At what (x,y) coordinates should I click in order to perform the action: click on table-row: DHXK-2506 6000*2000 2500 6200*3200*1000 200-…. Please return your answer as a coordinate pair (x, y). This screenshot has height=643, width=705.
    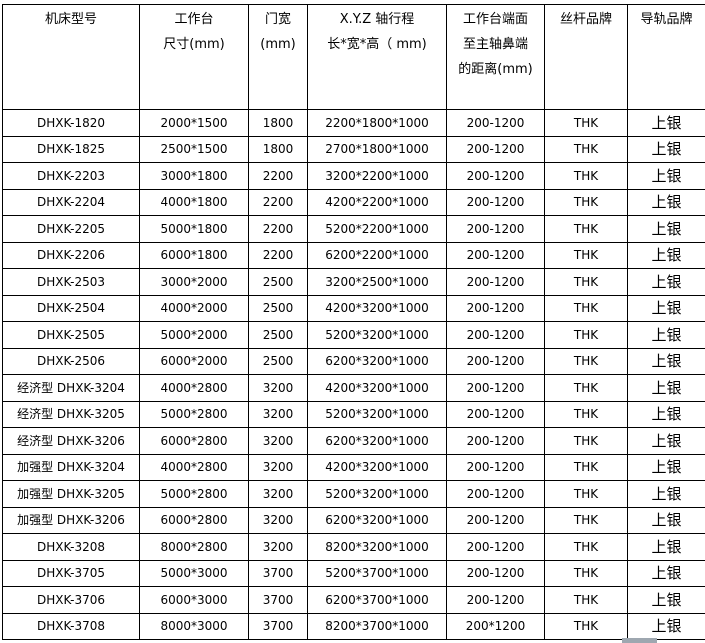
    Looking at the image, I should click on (353, 361).